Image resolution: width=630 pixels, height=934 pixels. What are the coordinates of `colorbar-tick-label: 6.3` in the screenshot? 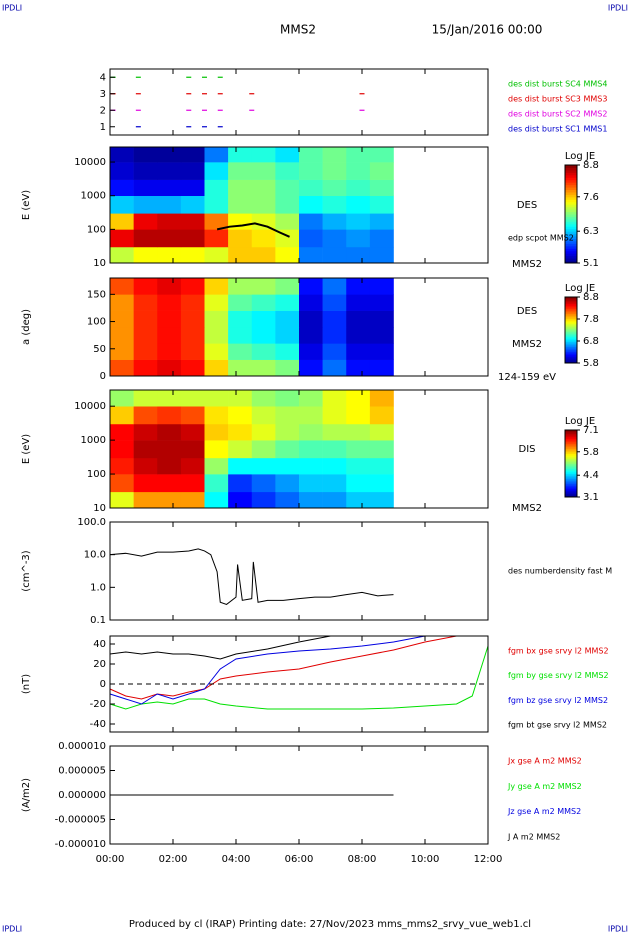 It's located at (591, 231).